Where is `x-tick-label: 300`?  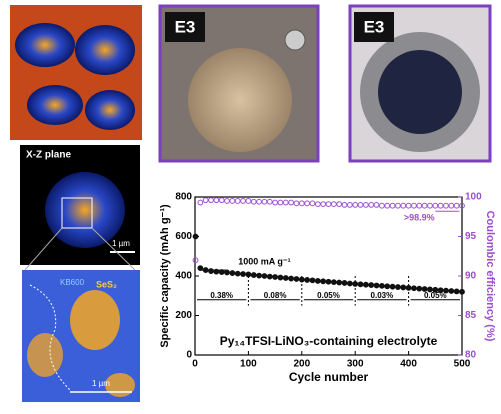 x-tick-label: 300 is located at coordinates (355, 364).